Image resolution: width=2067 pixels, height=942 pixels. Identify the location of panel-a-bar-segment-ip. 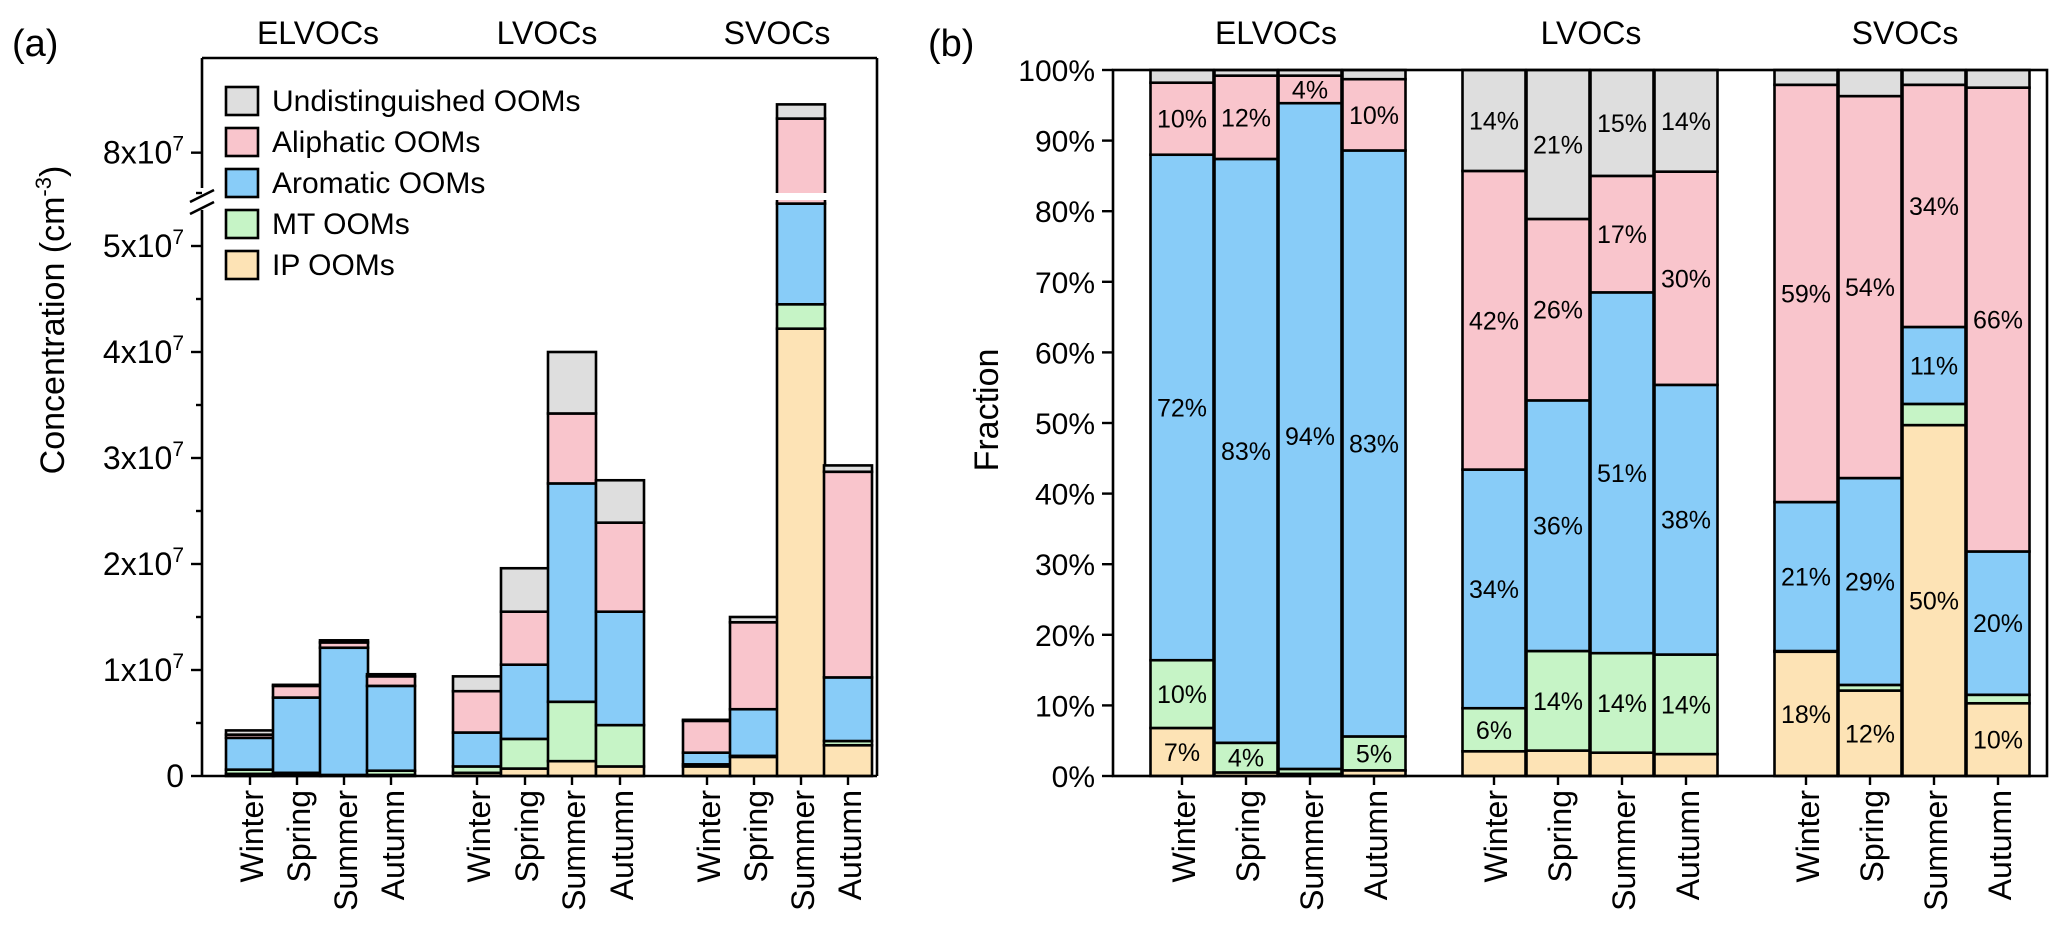
(848, 760).